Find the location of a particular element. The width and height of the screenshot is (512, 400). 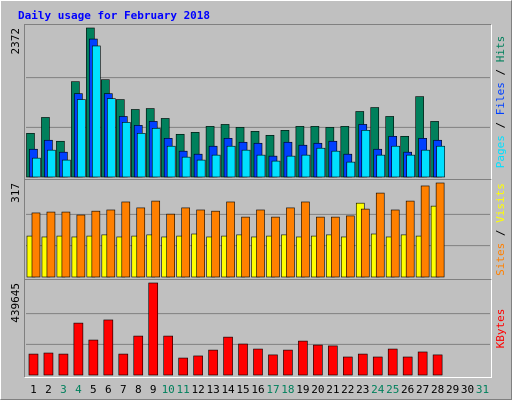

x-tick-label: 18 is located at coordinates (287, 389).